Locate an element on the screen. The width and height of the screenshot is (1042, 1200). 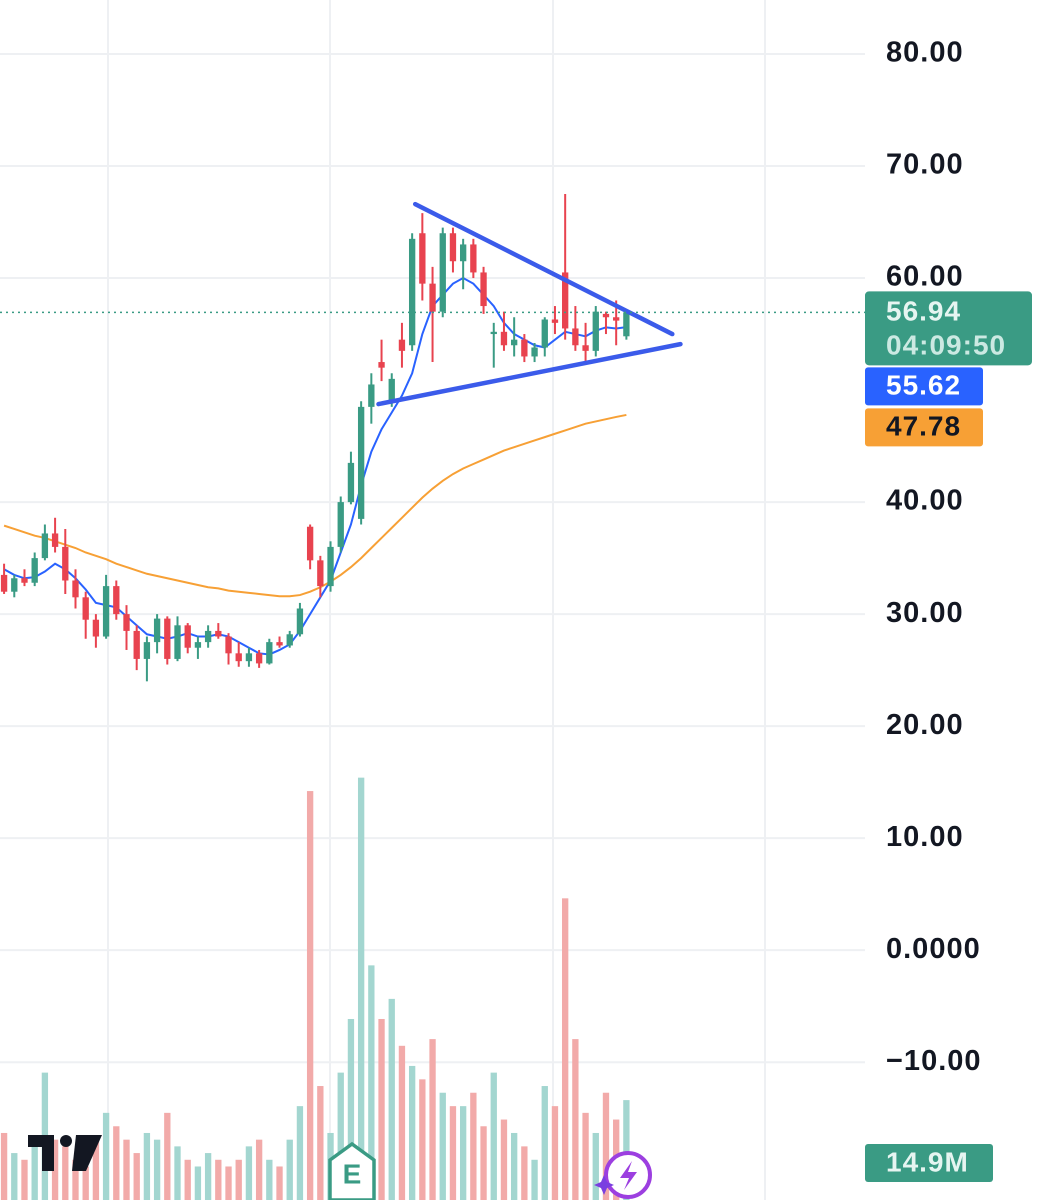
y-tick-label: 70.00 is located at coordinates (925, 165).